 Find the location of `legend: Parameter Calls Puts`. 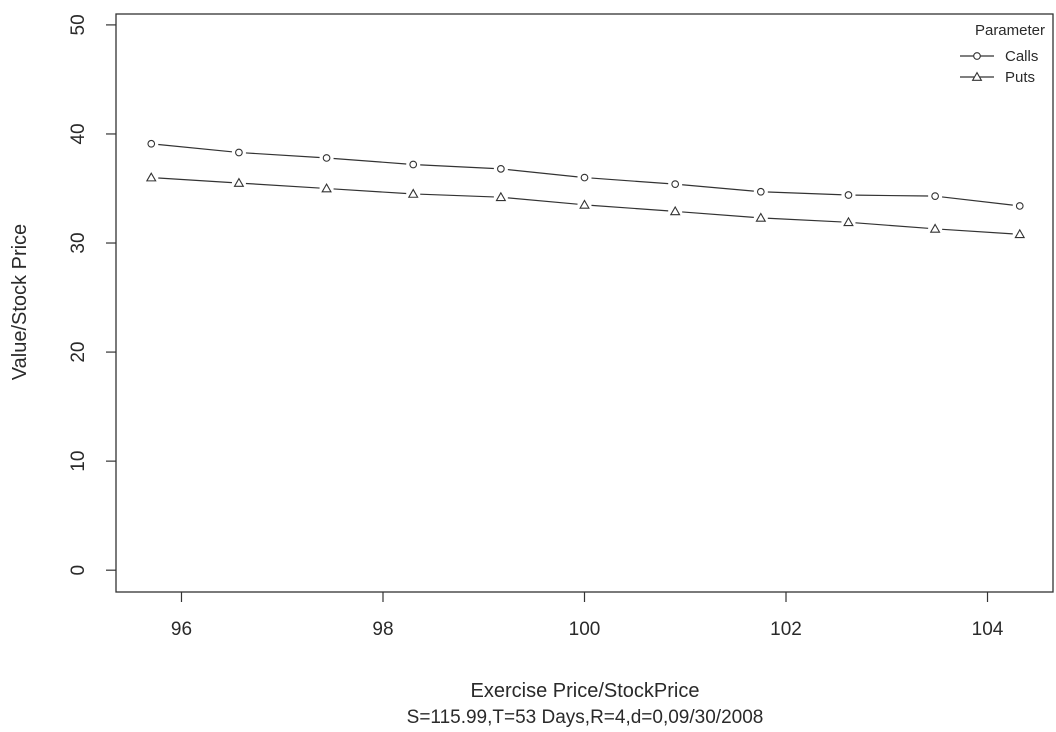

legend: Parameter Calls Puts is located at coordinates (1002, 54).